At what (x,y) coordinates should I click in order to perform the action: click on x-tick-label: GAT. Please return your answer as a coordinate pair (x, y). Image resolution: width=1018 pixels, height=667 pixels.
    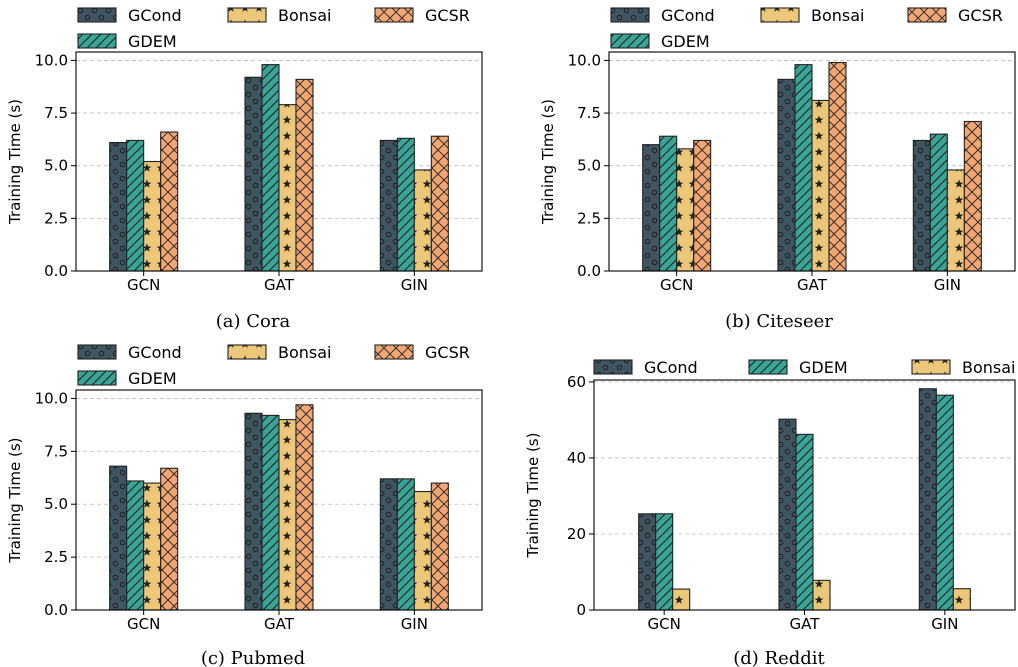
    Looking at the image, I should click on (279, 624).